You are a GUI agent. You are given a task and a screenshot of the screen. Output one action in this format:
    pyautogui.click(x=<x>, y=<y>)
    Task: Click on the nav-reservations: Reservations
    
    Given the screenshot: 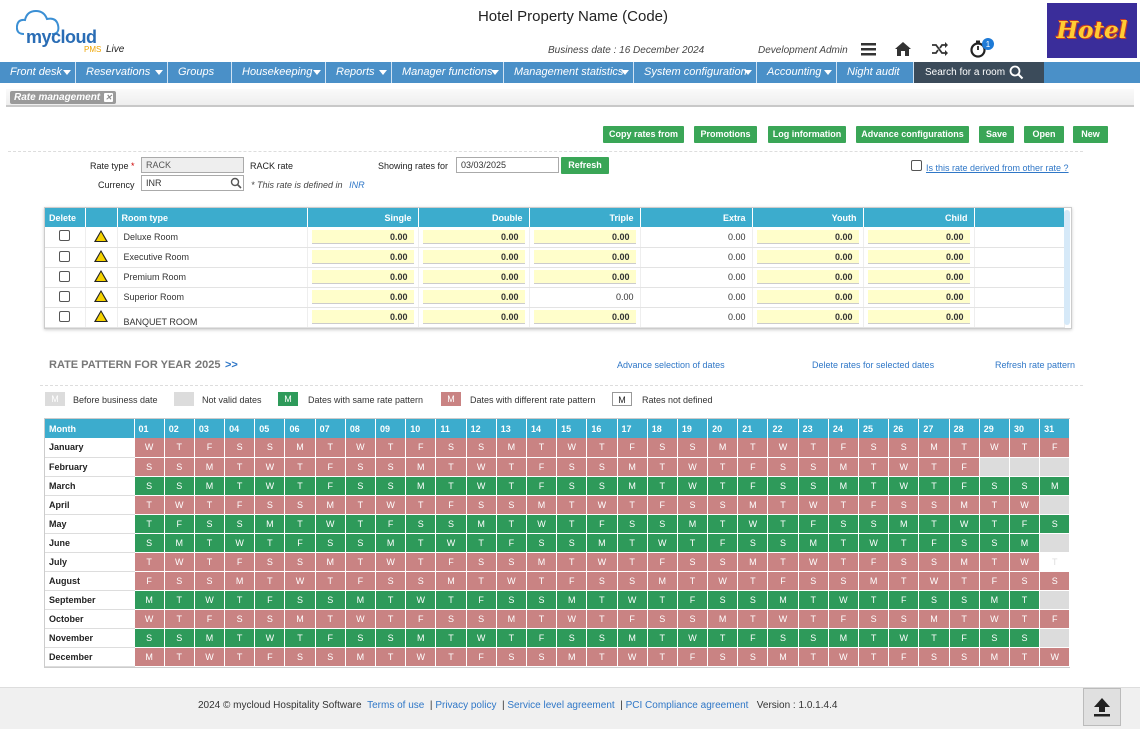 What is the action you would take?
    pyautogui.click(x=122, y=72)
    